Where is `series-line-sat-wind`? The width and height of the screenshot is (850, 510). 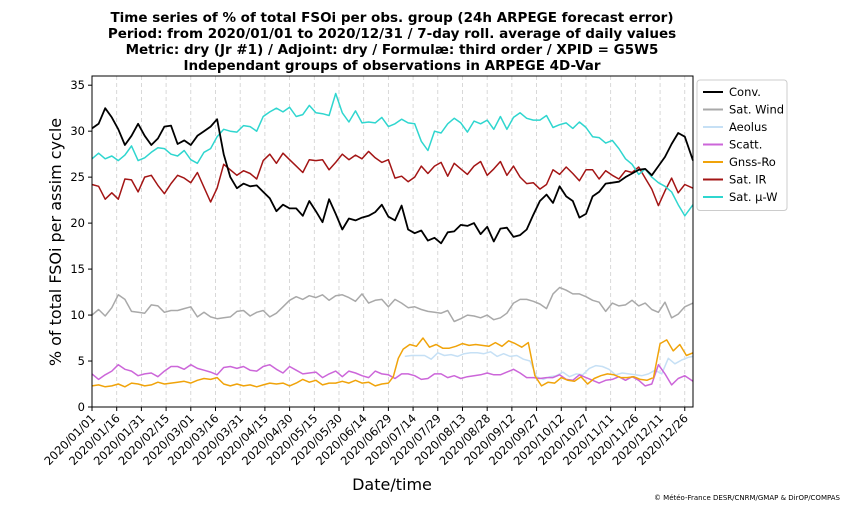
series-line-sat-wind is located at coordinates (392, 304).